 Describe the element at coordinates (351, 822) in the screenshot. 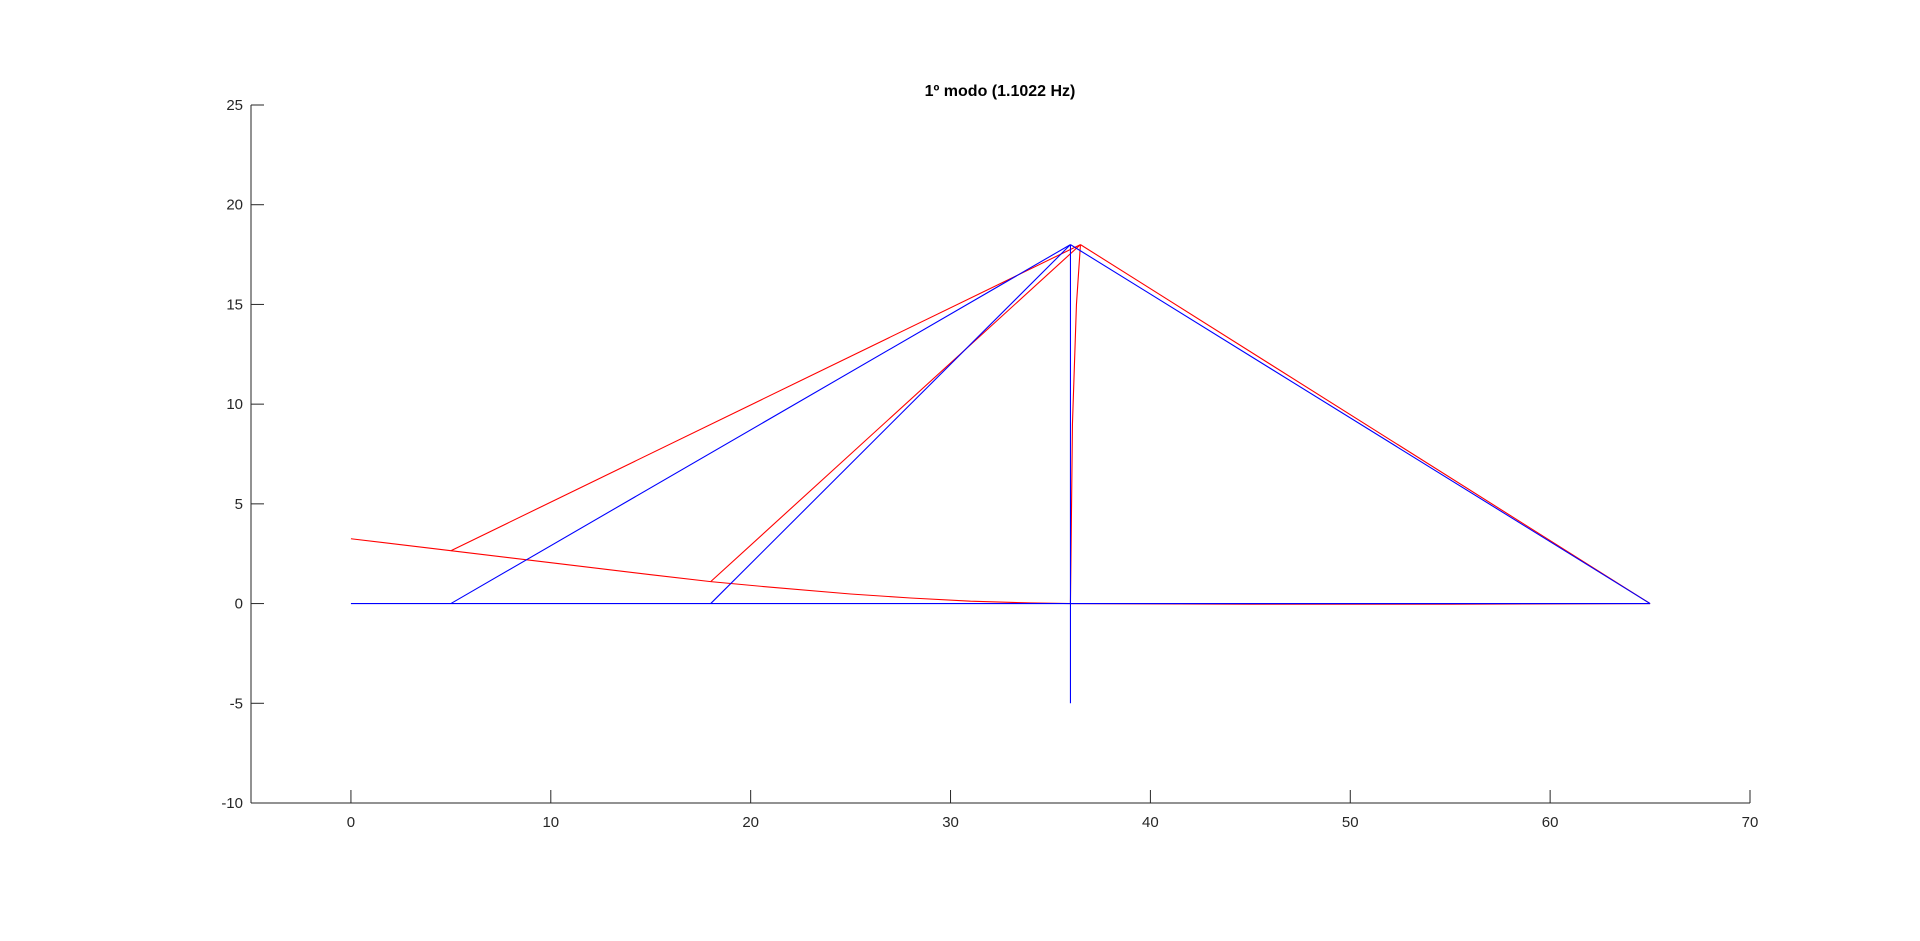

I see `x-tick-label: 0` at that location.